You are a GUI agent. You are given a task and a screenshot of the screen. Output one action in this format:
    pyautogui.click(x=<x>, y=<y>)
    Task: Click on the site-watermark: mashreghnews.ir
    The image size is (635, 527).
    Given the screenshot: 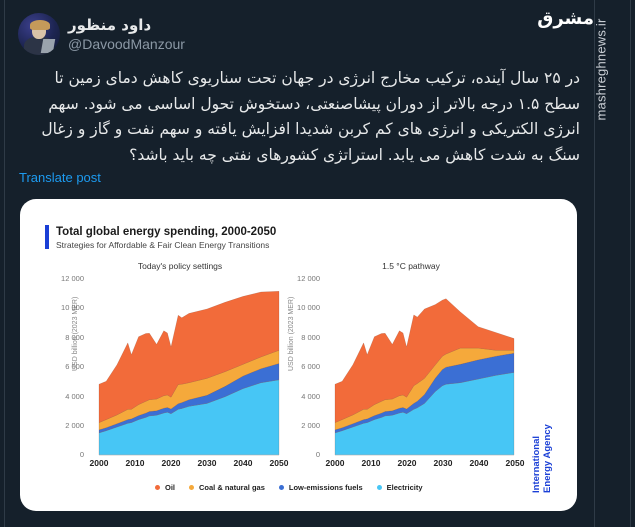 What is the action you would take?
    pyautogui.click(x=610, y=77)
    